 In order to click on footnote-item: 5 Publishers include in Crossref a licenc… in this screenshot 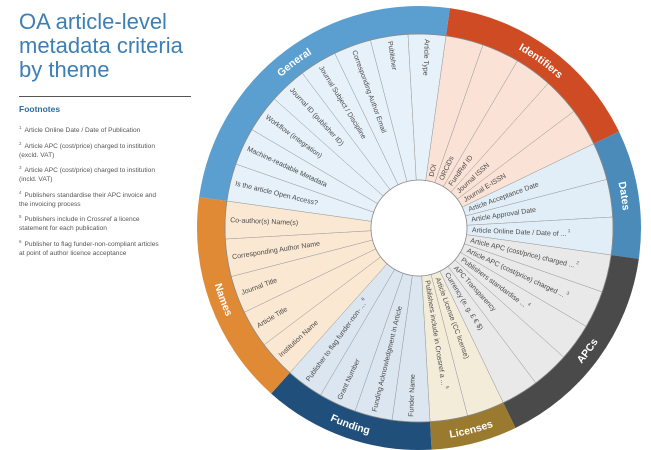, I will do `click(106, 222)`.